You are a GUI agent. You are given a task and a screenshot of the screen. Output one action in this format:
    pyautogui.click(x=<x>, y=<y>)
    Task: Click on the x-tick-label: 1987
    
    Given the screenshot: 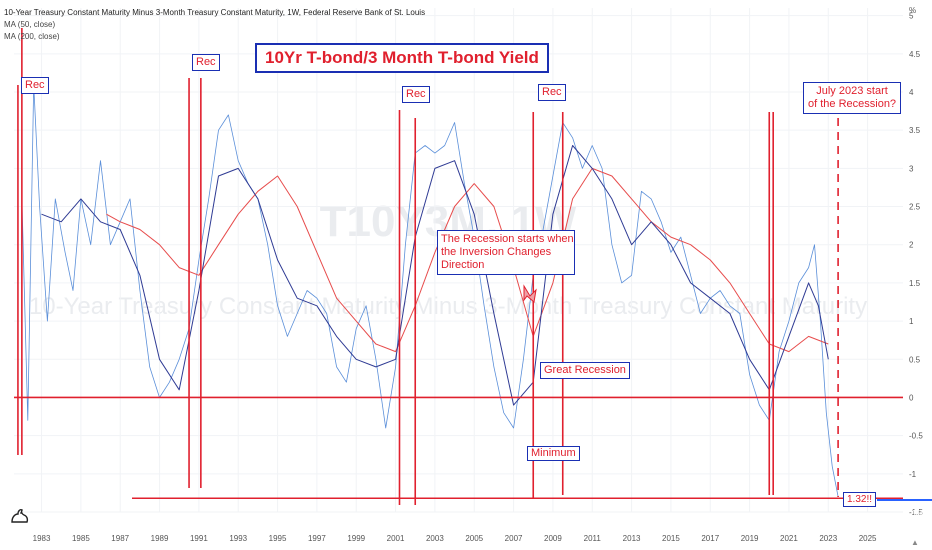 What is the action you would take?
    pyautogui.click(x=120, y=538)
    